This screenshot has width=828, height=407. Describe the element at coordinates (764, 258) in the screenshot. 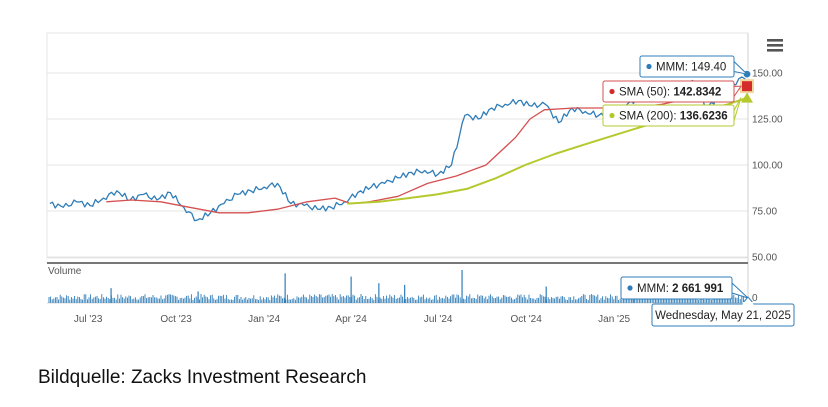

I see `y-tick-label: 50.00` at that location.